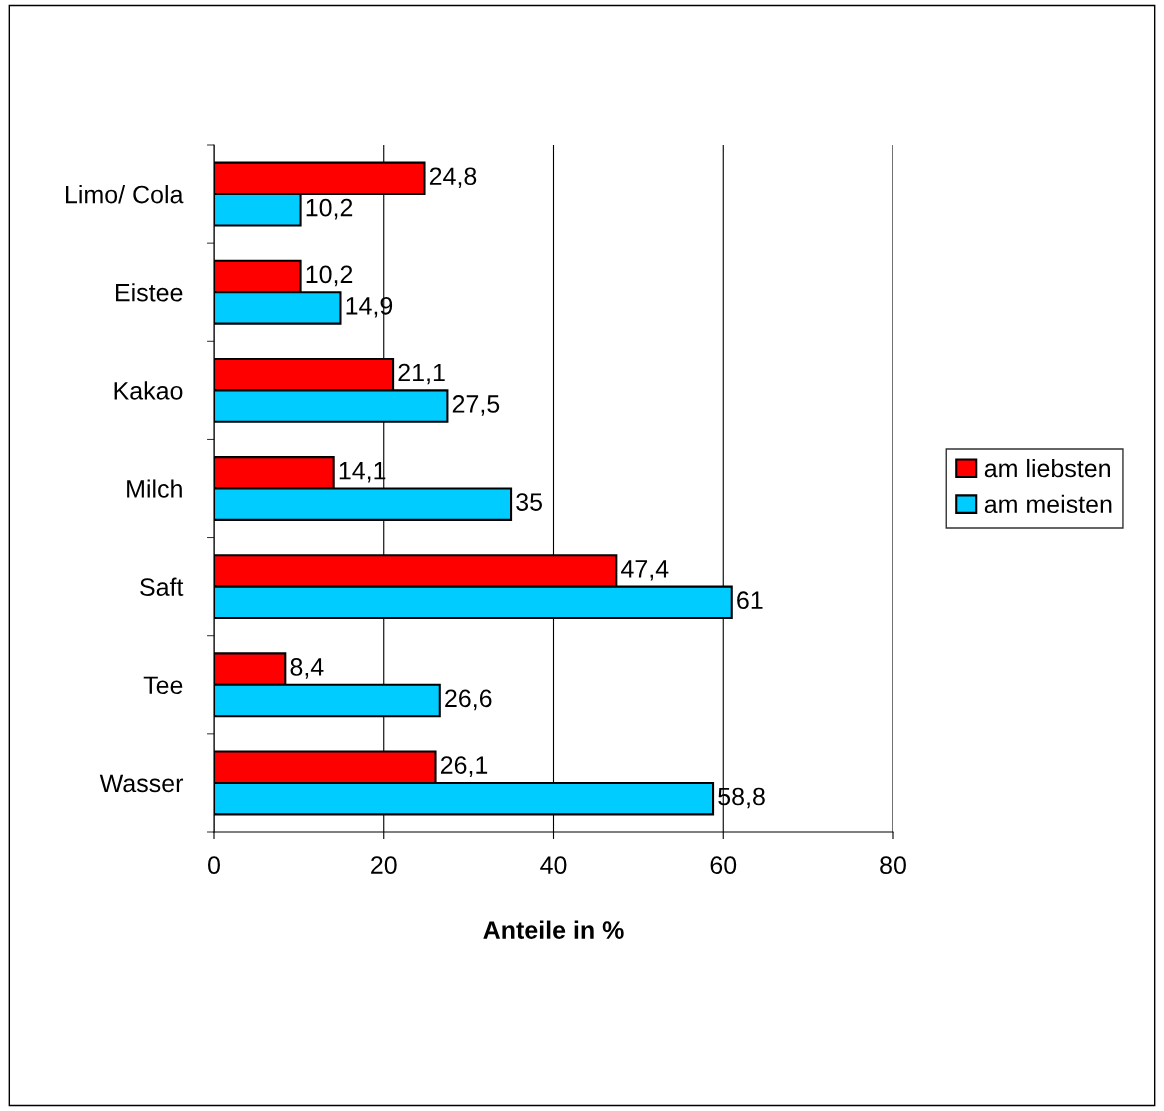  Describe the element at coordinates (529, 502) in the screenshot. I see `data-label: 35` at that location.